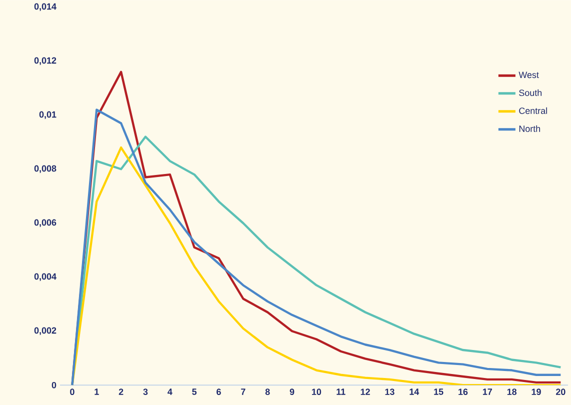 The width and height of the screenshot is (571, 405). What do you see at coordinates (72, 391) in the screenshot?
I see `x-tick-label: 0` at bounding box center [72, 391].